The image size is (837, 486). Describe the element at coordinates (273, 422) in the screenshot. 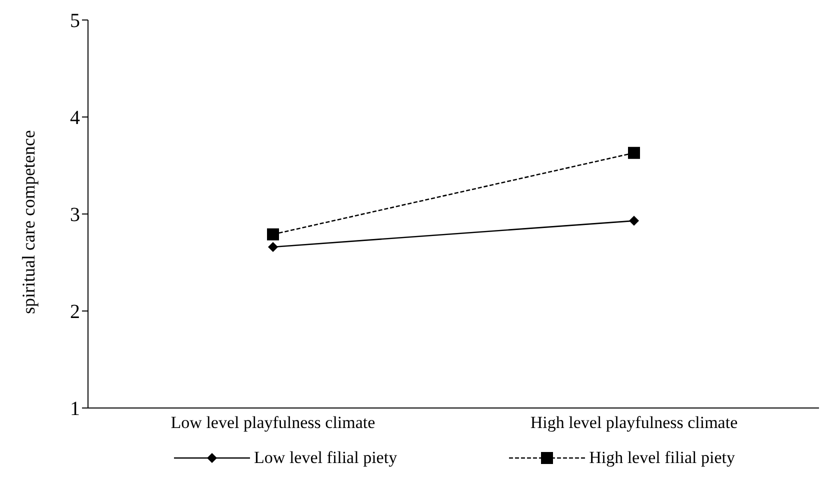

I see `x-tick-label: Low level playfulness climate` at that location.